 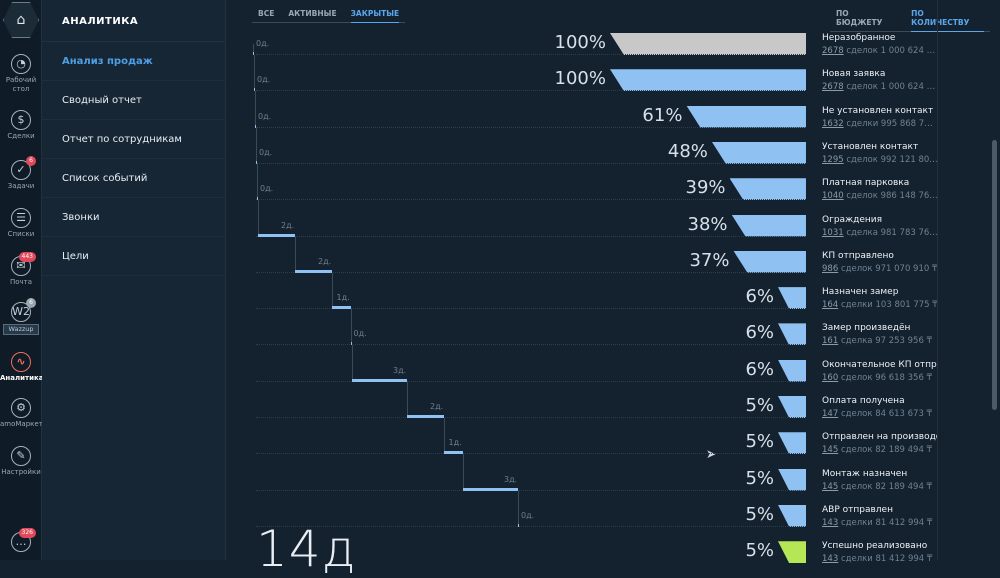 What do you see at coordinates (830, 268) in the screenshot?
I see `deal-count-link: 986` at bounding box center [830, 268].